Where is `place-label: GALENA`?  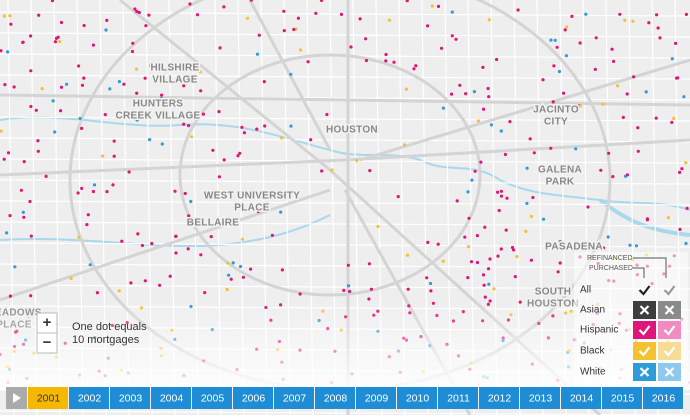
place-label: GALENA is located at coordinates (560, 170).